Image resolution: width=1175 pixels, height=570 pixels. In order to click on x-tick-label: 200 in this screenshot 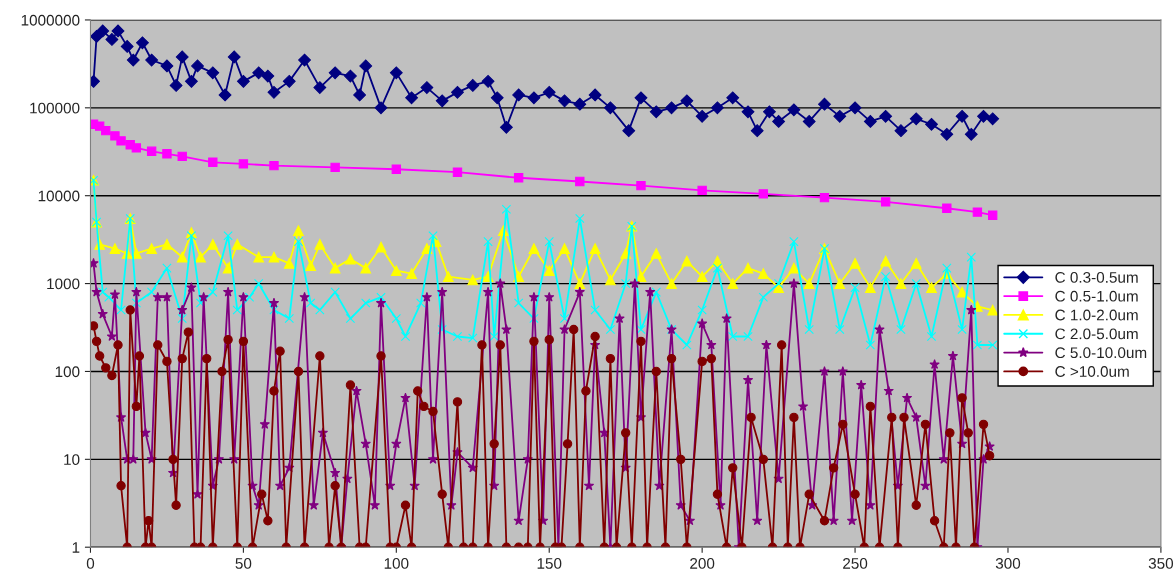, I will do `click(702, 563)`.